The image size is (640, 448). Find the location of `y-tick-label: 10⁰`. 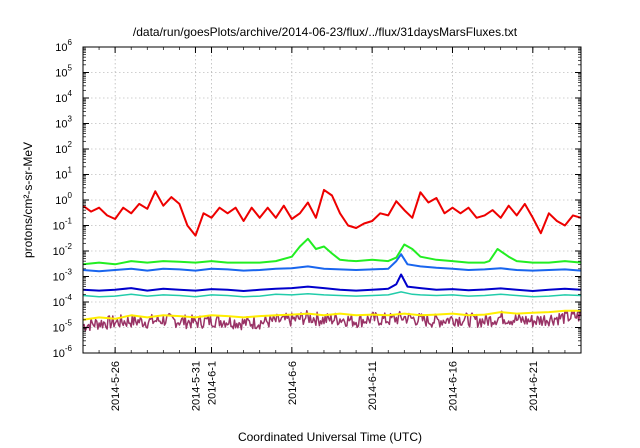

y-tick-label: 10⁰ is located at coordinates (63, 199).